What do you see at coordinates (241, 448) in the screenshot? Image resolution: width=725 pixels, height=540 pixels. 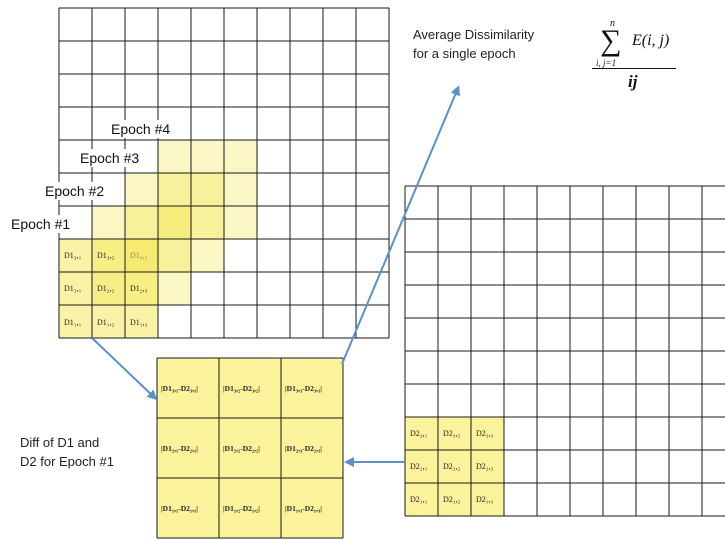 I see `diff-cell-2-2: |D1₂,₂-D2₂,₂|` at bounding box center [241, 448].